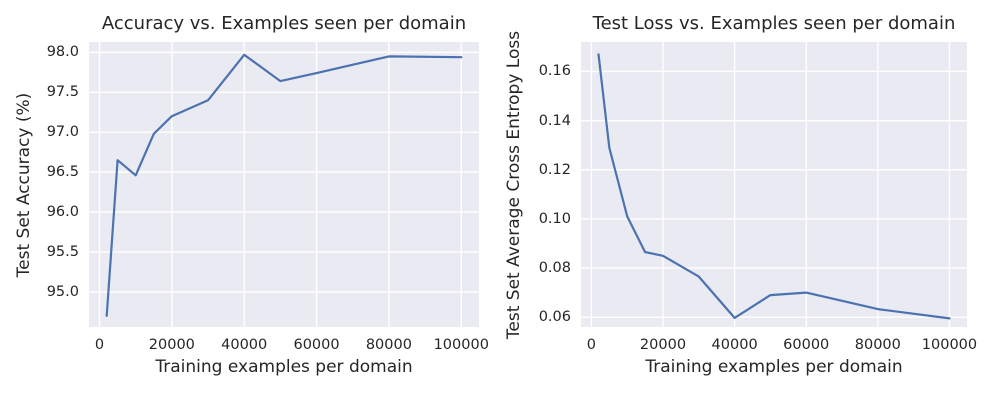 This screenshot has height=400, width=1000. What do you see at coordinates (284, 23) in the screenshot?
I see `chart-title: Accuracy vs. Examples seen per domain` at bounding box center [284, 23].